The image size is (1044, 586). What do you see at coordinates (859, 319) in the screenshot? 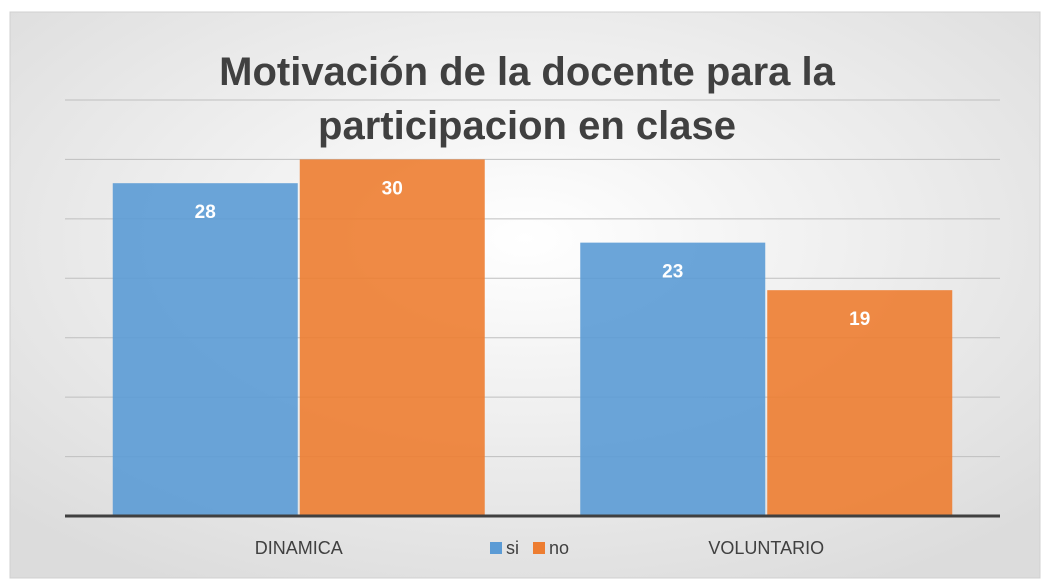
I see `data-label: 19` at bounding box center [859, 319].